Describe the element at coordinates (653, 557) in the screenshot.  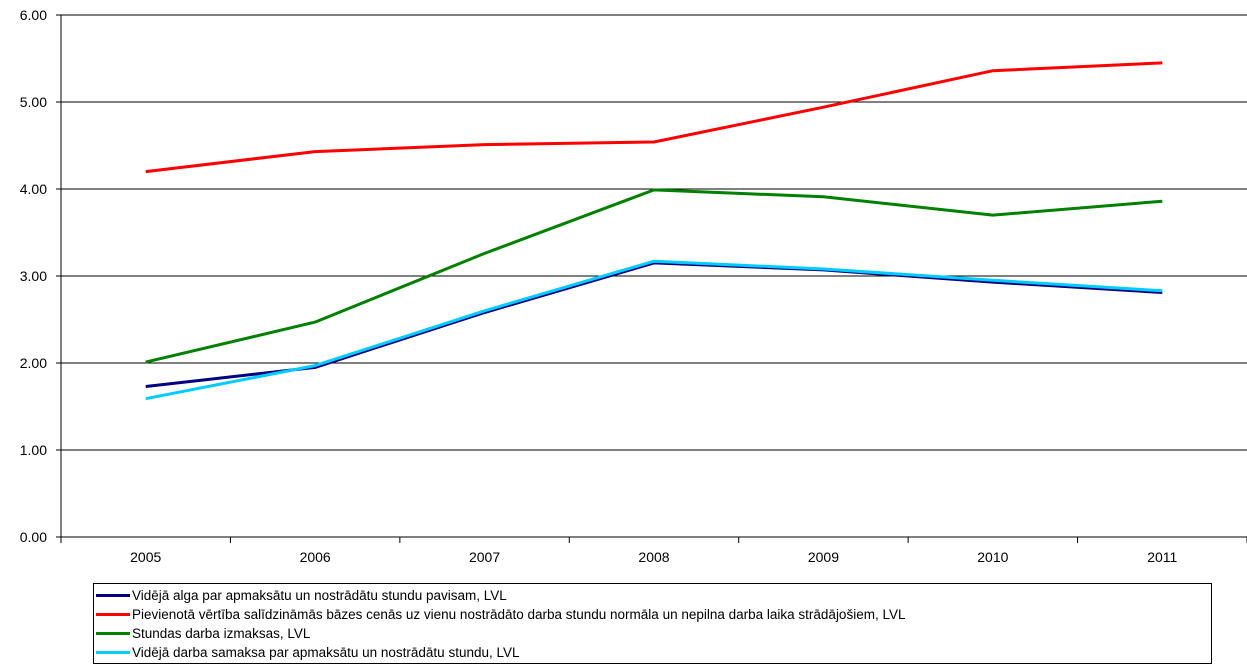
I see `x-tick-label: 2008` at that location.